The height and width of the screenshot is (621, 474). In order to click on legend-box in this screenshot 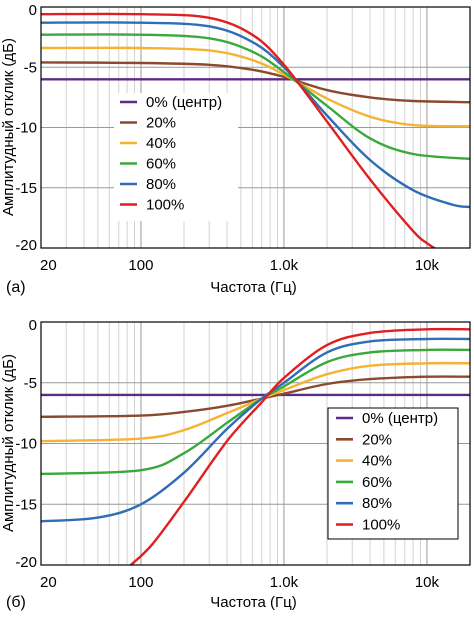, I will do `click(393, 473)`.